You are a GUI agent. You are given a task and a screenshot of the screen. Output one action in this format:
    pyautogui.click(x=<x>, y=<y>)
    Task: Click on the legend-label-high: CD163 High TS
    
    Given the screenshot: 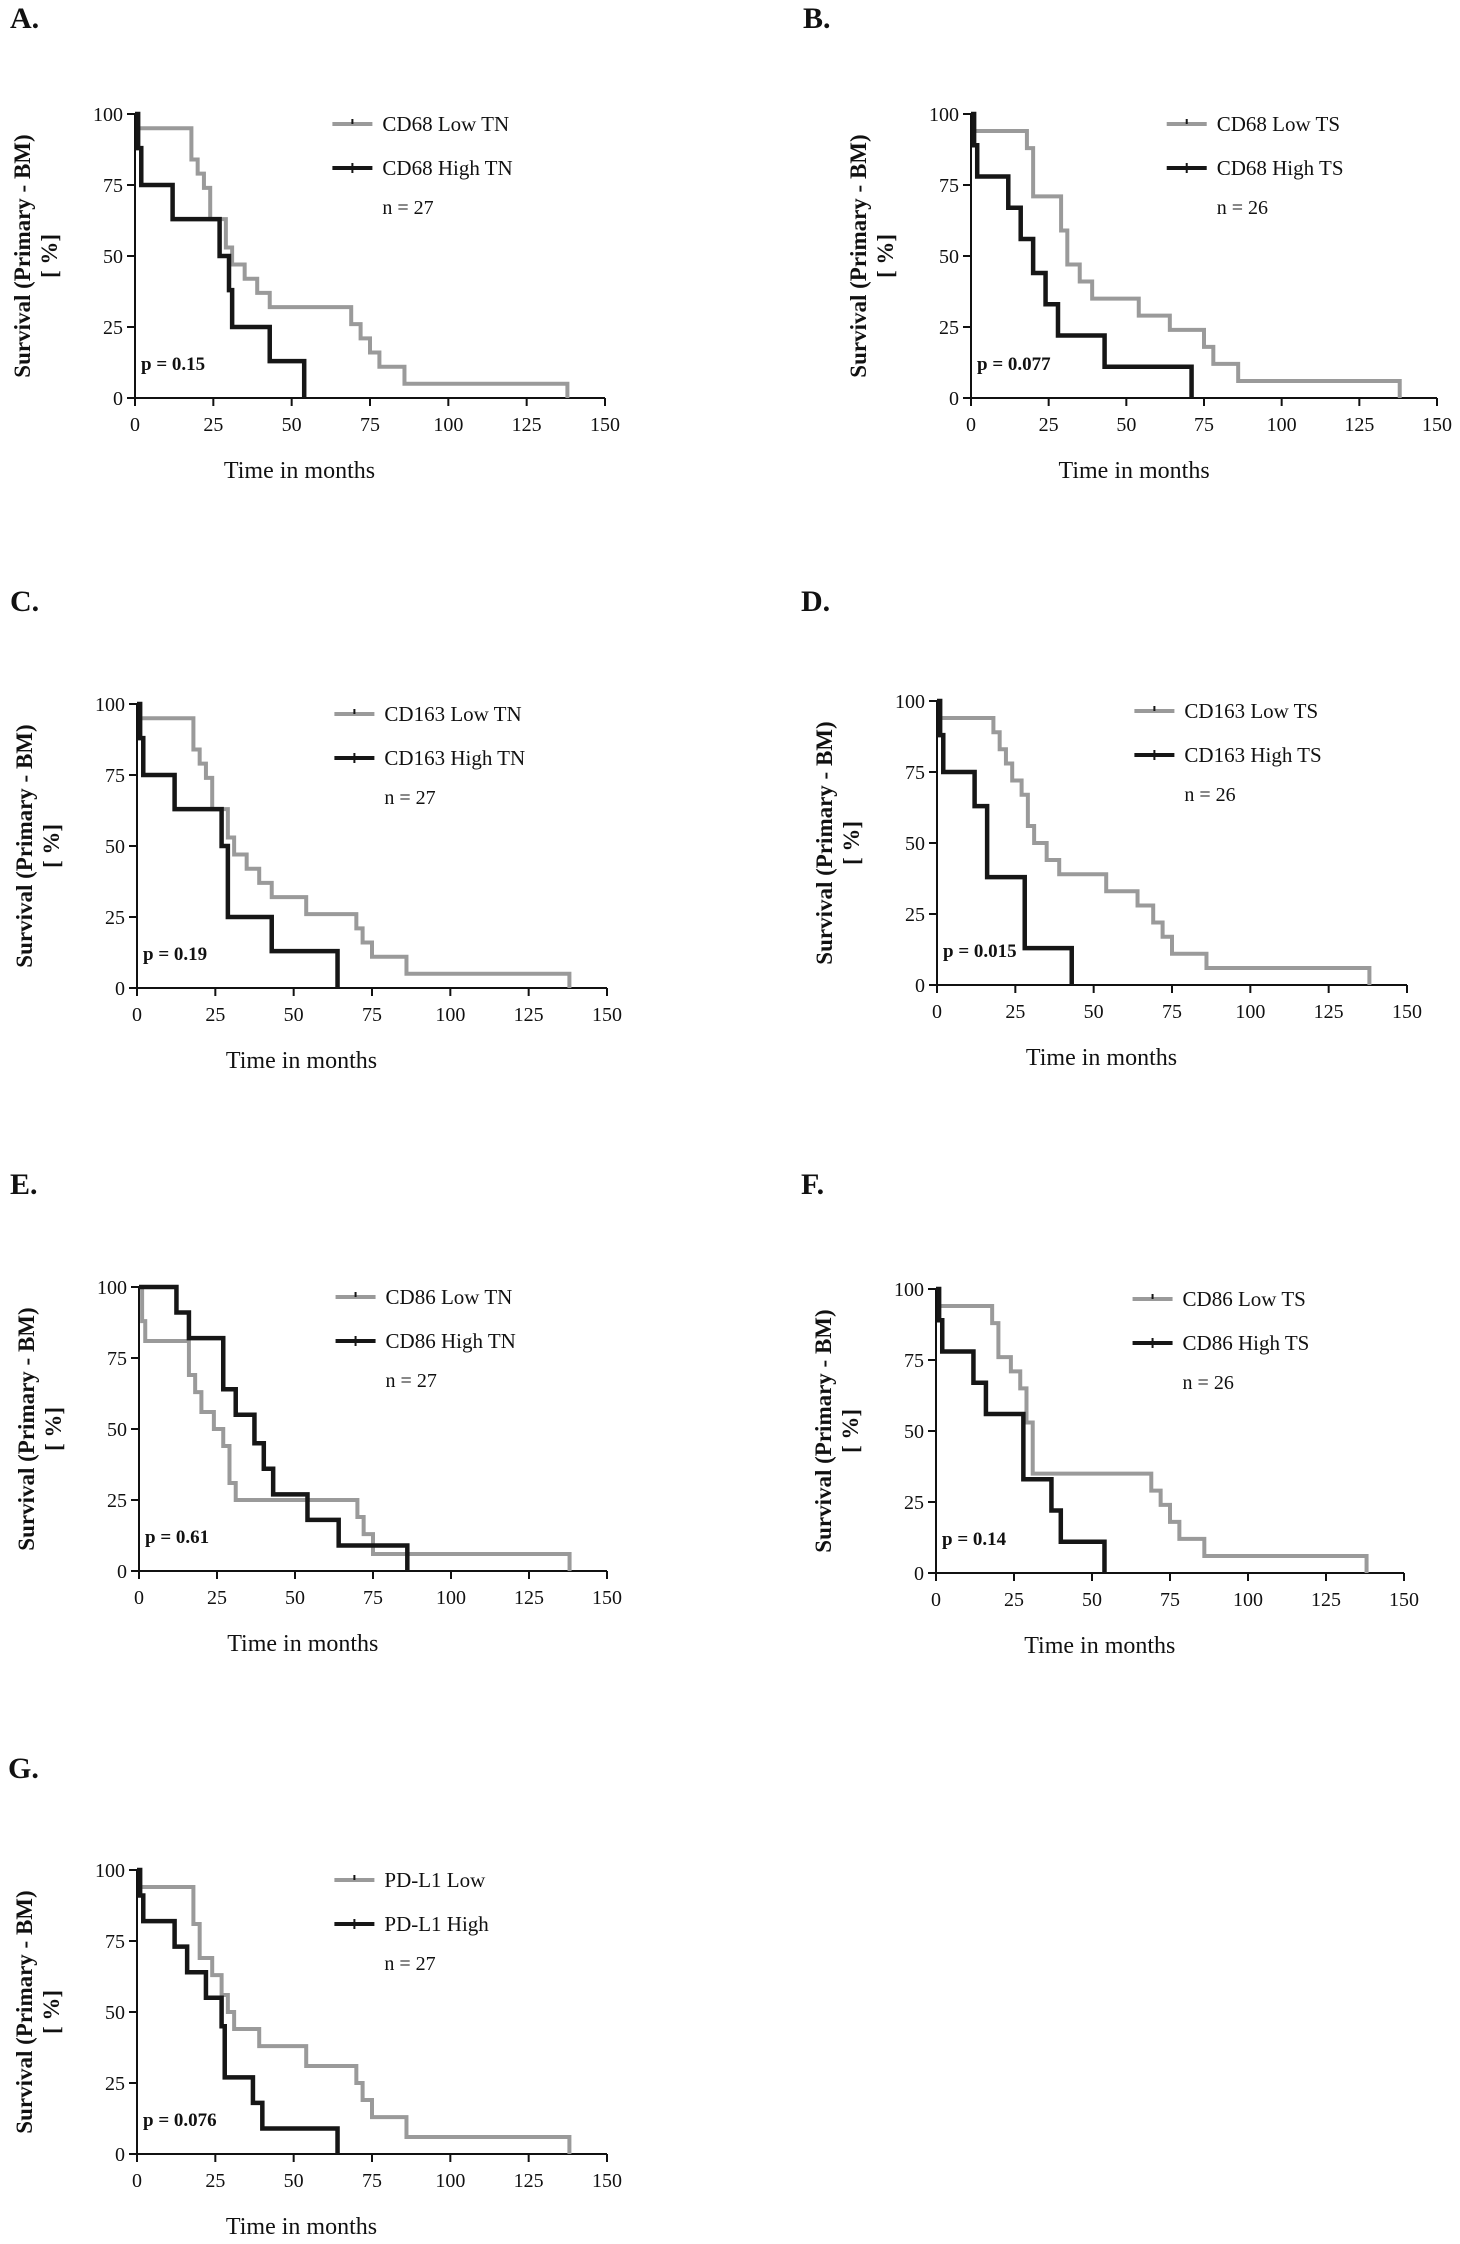 What is the action you would take?
    pyautogui.click(x=1252, y=755)
    